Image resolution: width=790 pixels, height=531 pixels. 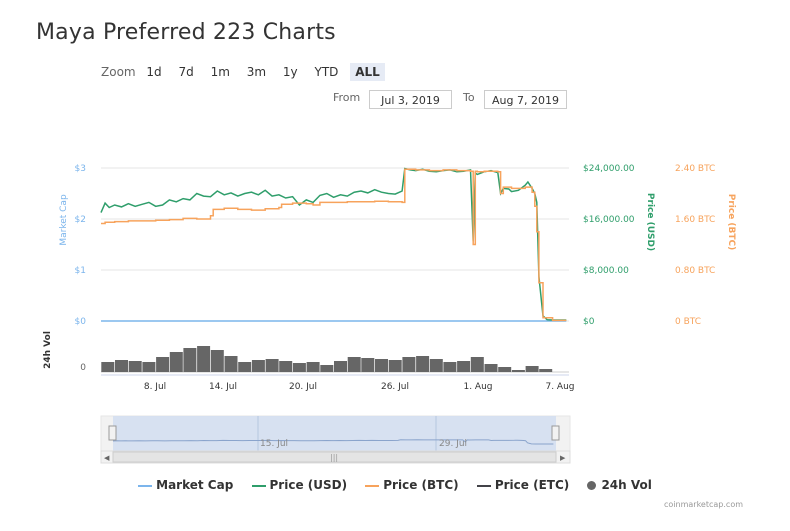 What do you see at coordinates (410, 99) in the screenshot?
I see `range-from-input: Jul 3, 2019` at bounding box center [410, 99].